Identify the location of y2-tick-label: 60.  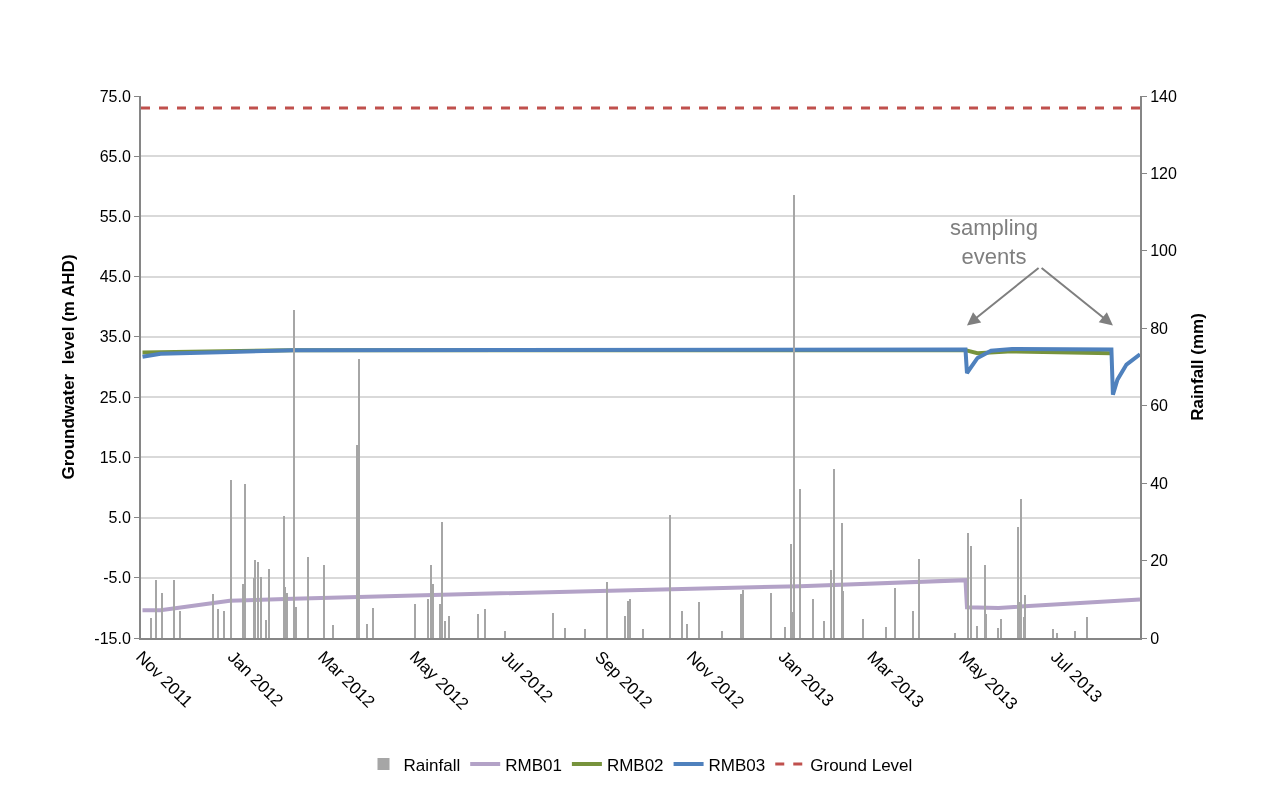
(1159, 406).